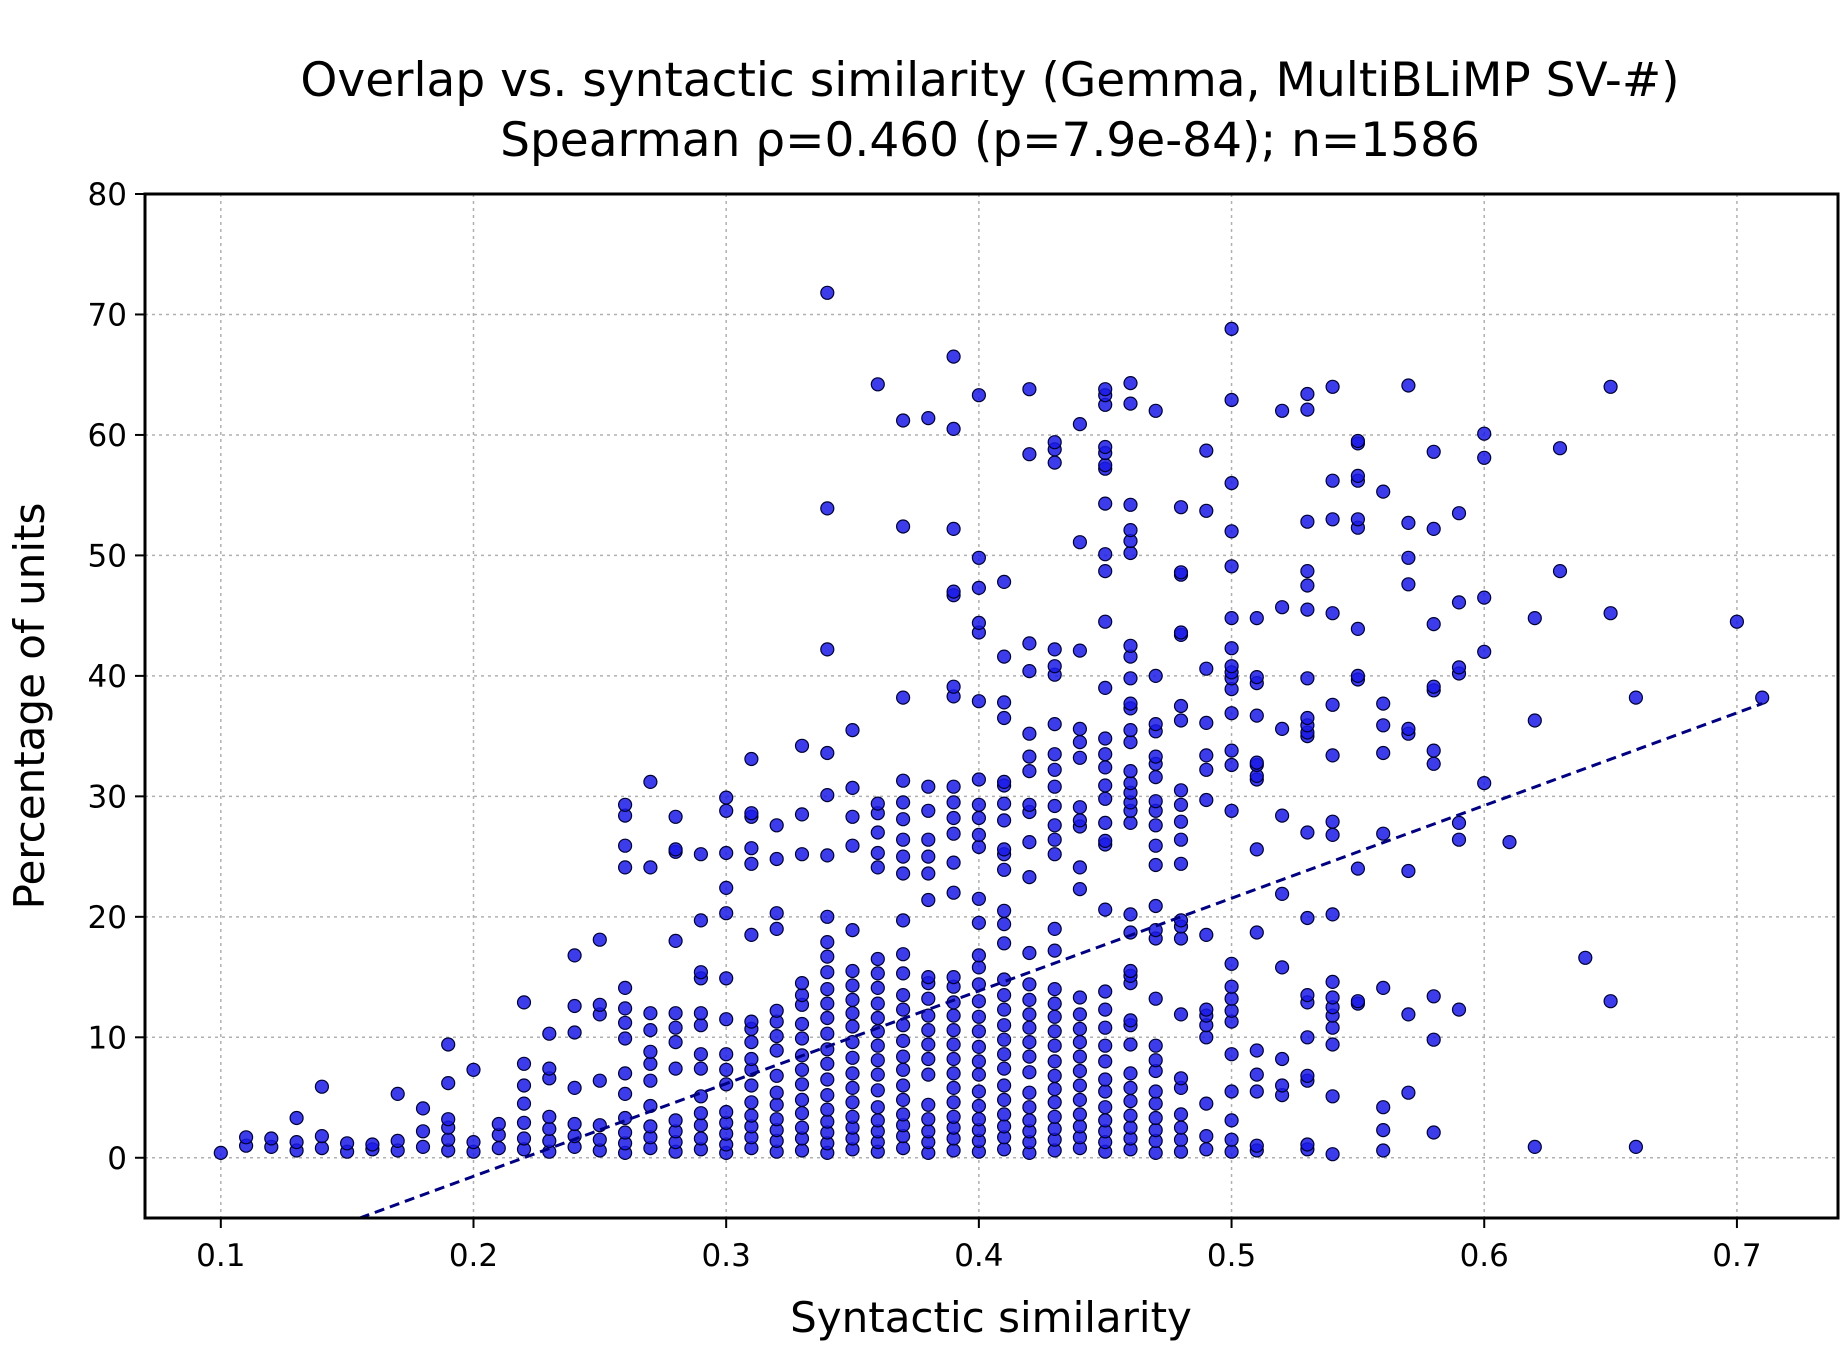 This screenshot has width=1848, height=1350. What do you see at coordinates (107, 195) in the screenshot?
I see `y-tick-label: 80` at bounding box center [107, 195].